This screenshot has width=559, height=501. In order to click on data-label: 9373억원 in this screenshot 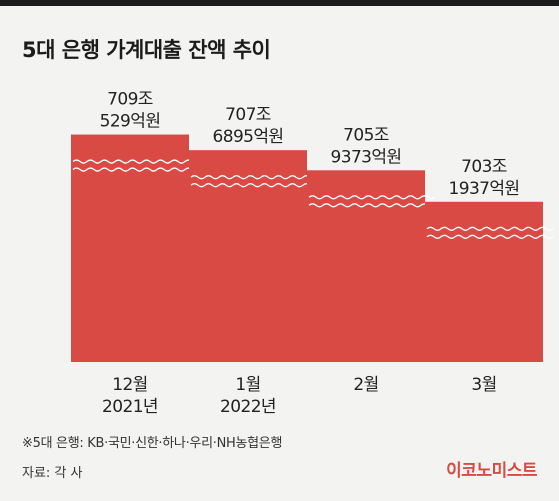, I will do `click(366, 157)`.